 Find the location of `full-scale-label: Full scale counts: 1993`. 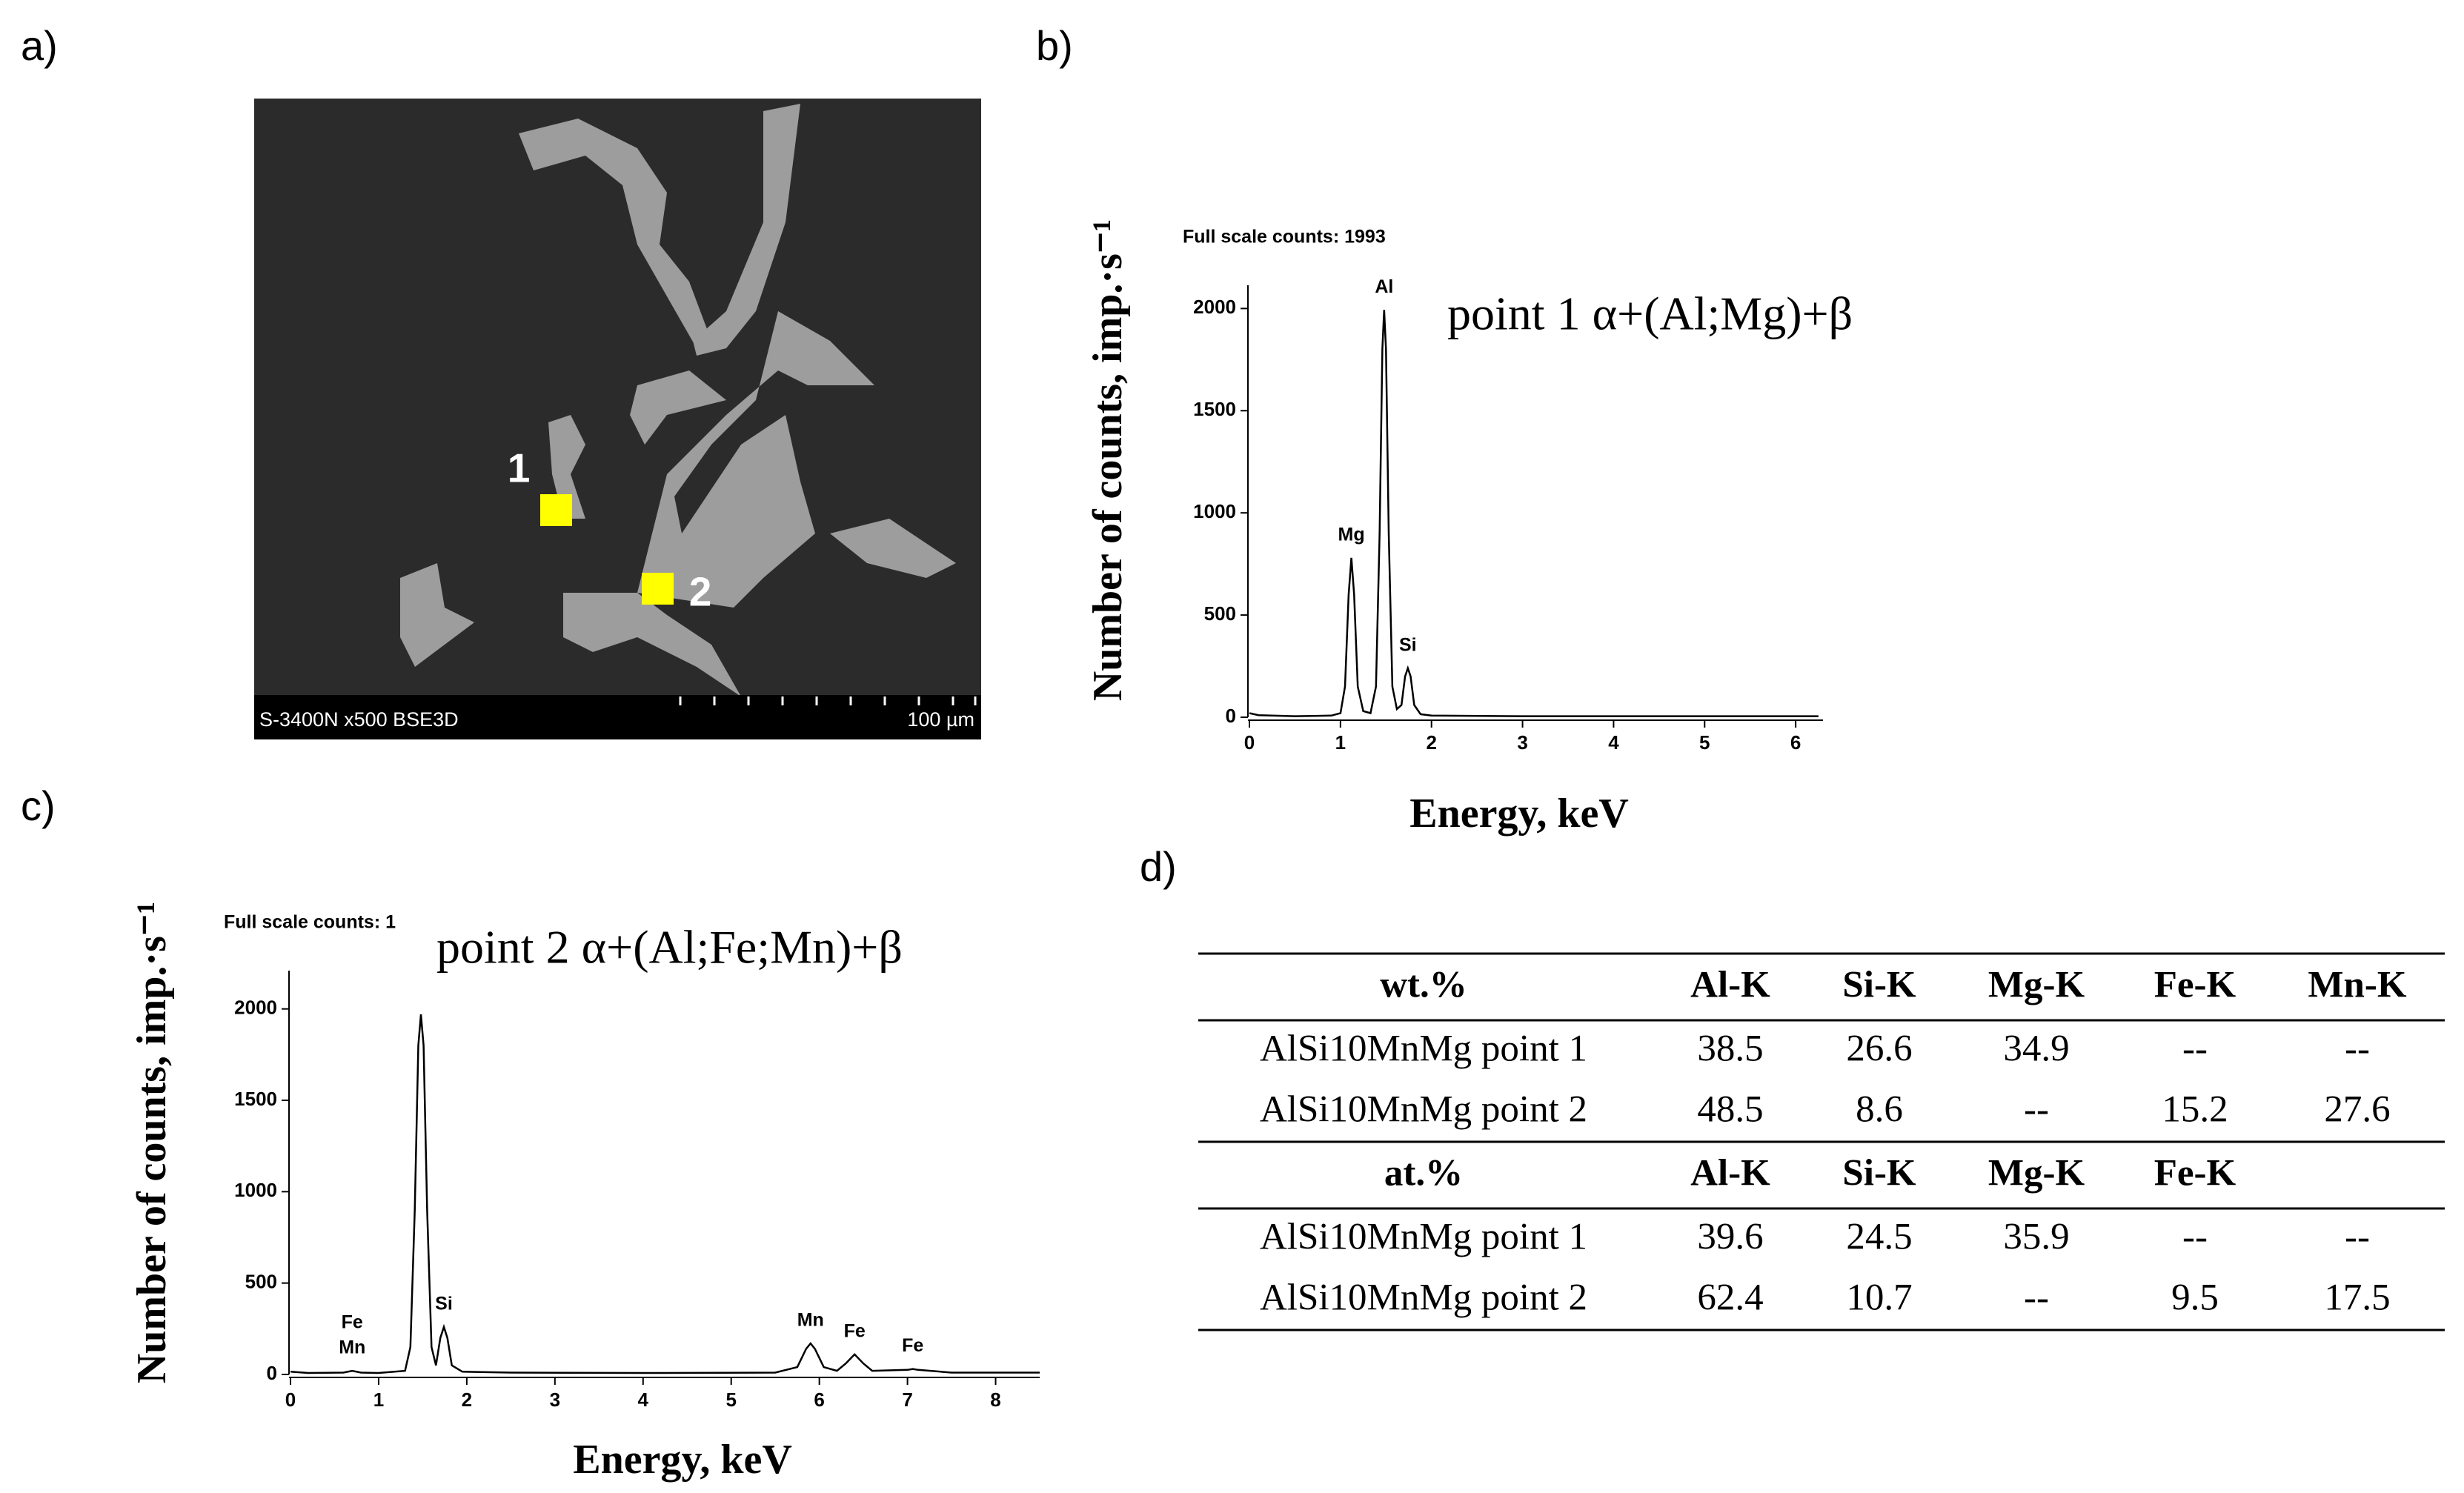

full-scale-label: Full scale counts: 1993 is located at coordinates (1284, 237).